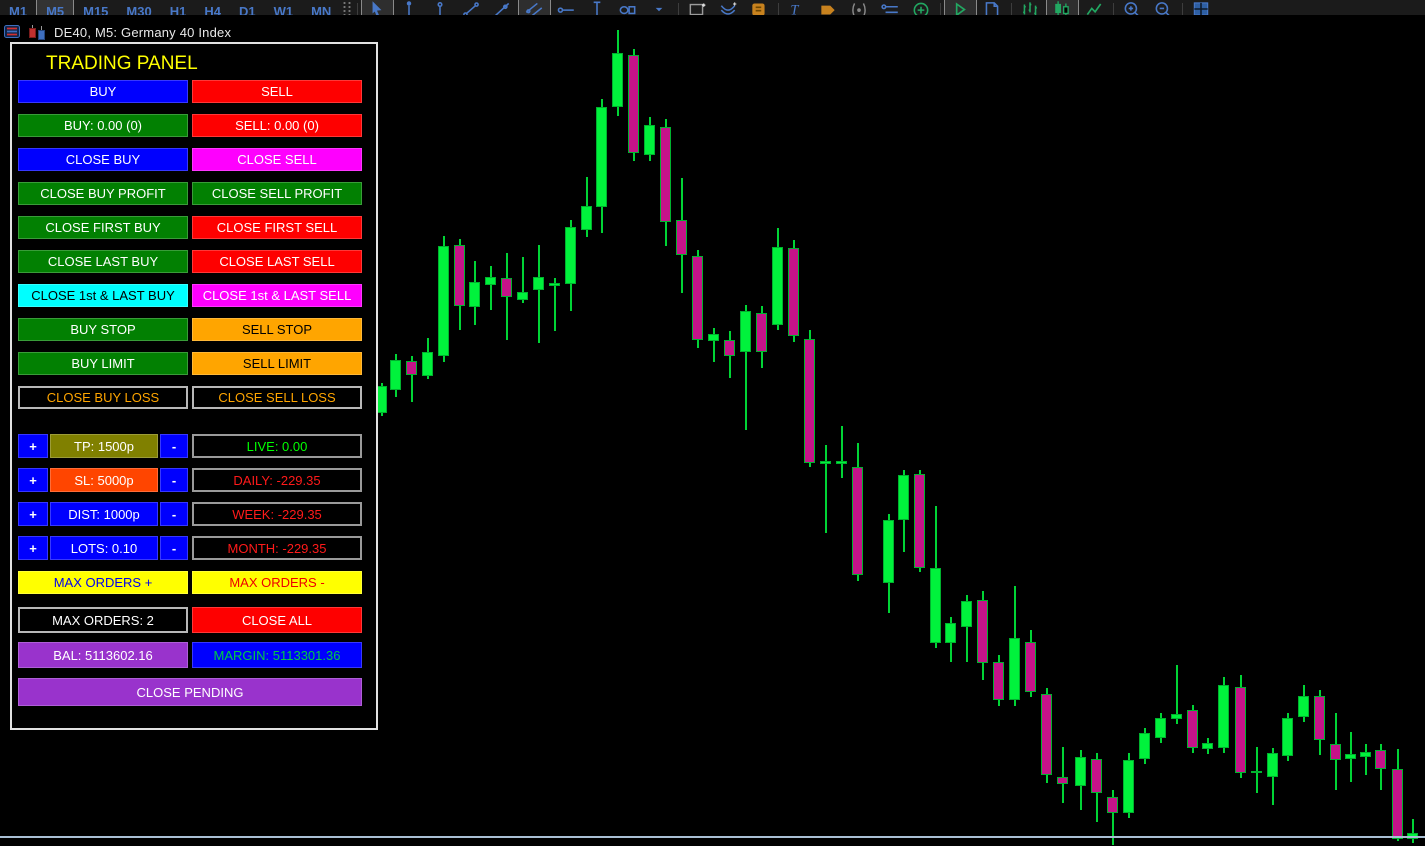 The width and height of the screenshot is (1425, 846). What do you see at coordinates (103, 193) in the screenshot?
I see `close-buy-profit-button: CLOSE BUY PROFIT` at bounding box center [103, 193].